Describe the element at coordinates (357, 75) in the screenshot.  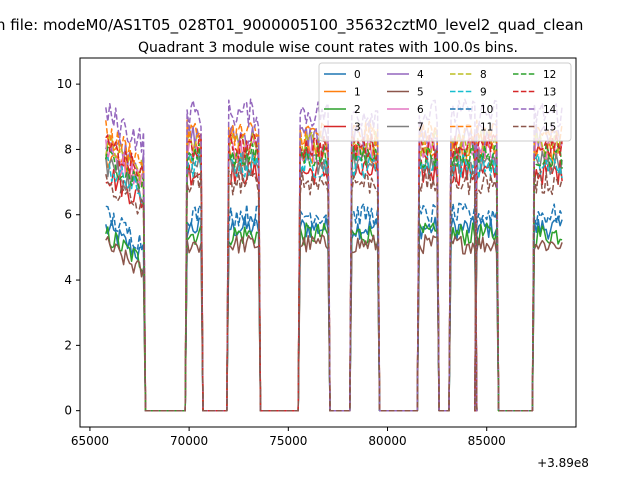
I see `legend-label-0: 0` at that location.